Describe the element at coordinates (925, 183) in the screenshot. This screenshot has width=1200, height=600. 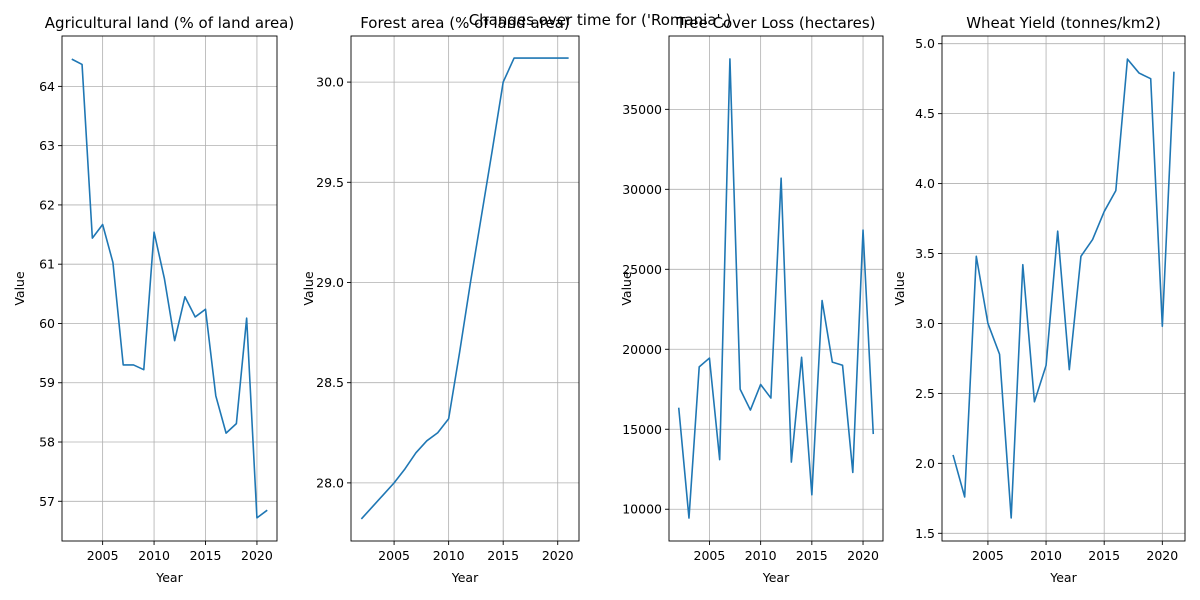
I see `chart4-y-tick-label-5: 4.0` at that location.